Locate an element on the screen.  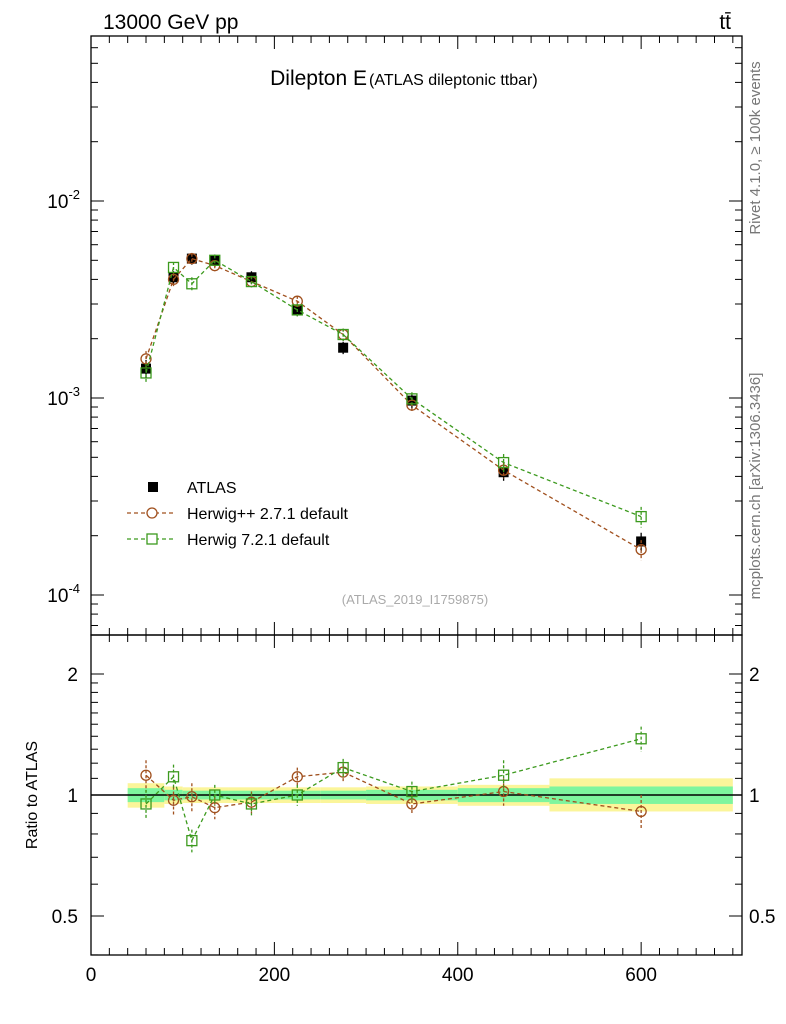
ratio-y-tick-label-right: 0.5 is located at coordinates (762, 917).